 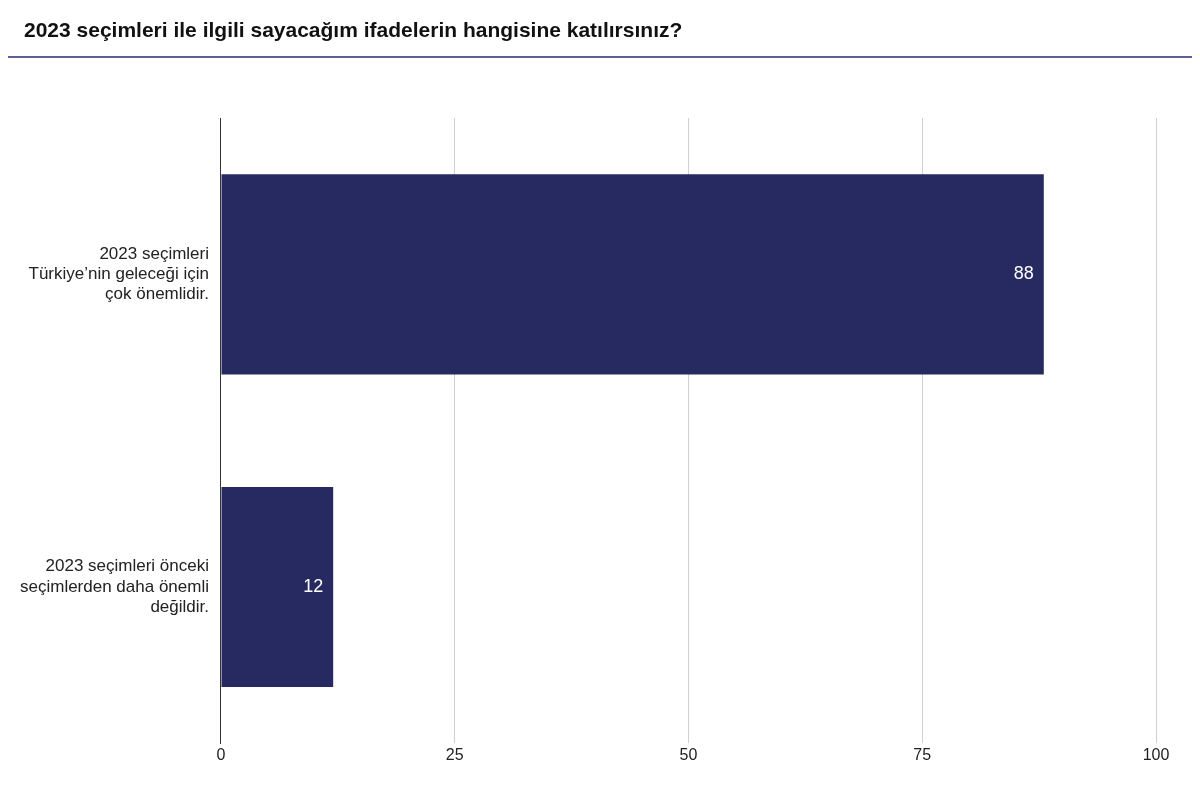 I want to click on x-tick-label: 25, so click(x=454, y=755).